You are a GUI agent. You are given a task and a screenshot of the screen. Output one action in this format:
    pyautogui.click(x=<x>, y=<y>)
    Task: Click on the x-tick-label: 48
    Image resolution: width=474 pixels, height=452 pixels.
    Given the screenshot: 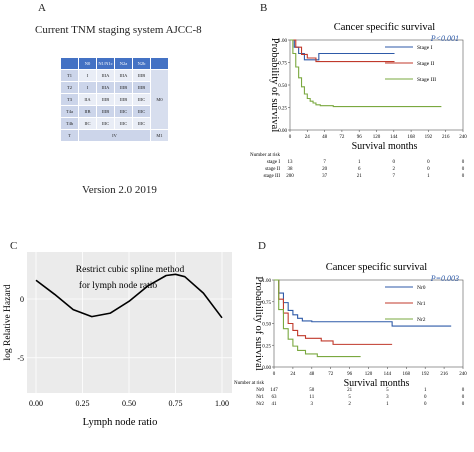 What is the action you would take?
    pyautogui.click(x=312, y=374)
    